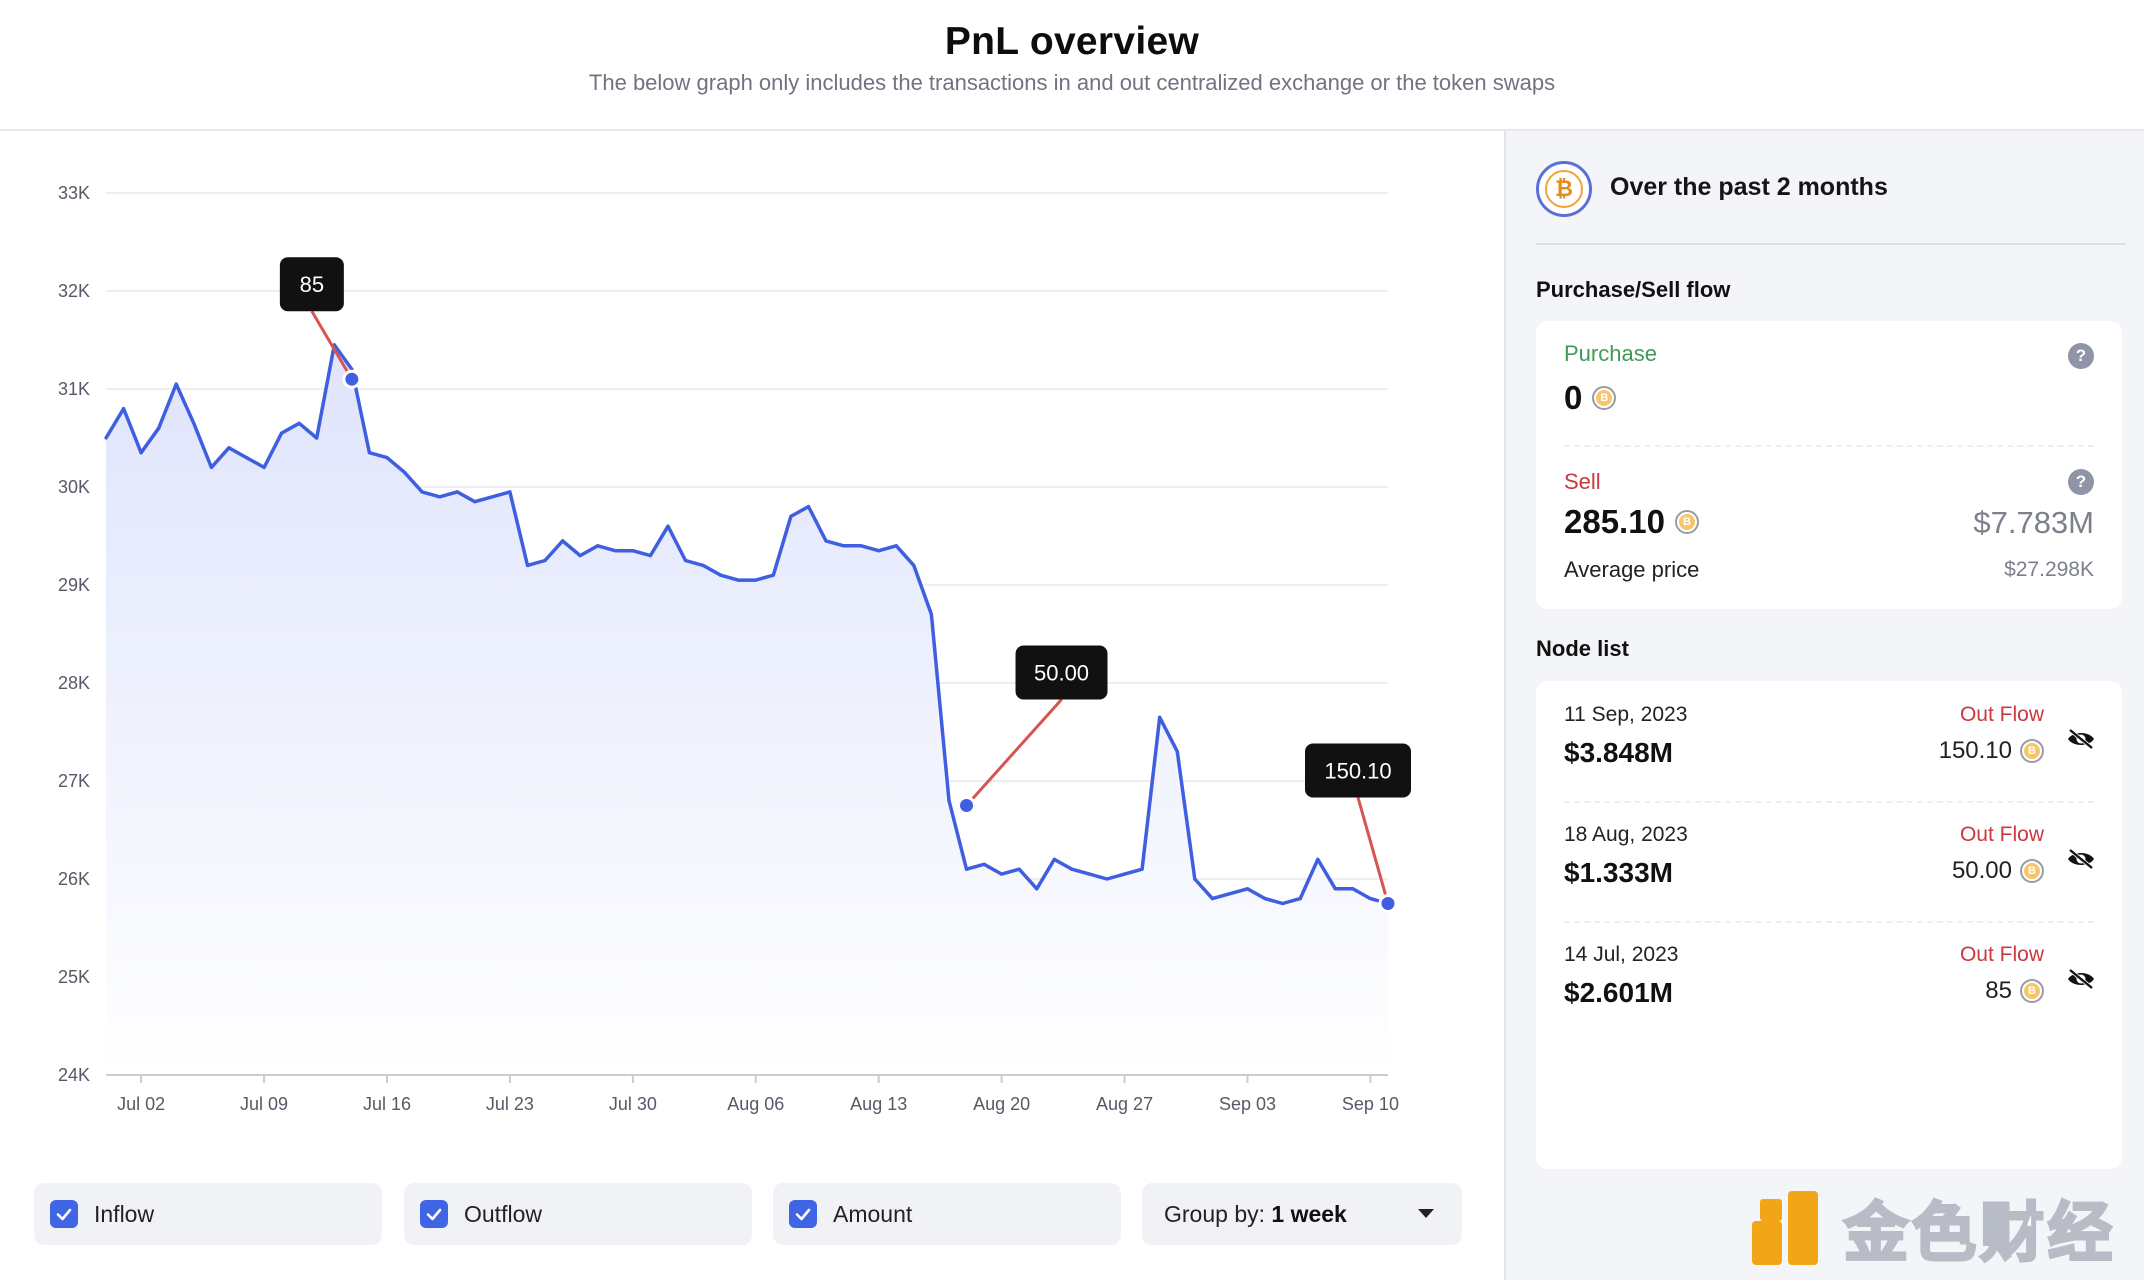 This screenshot has width=2144, height=1280. What do you see at coordinates (264, 1104) in the screenshot?
I see `x-tick-label: Jul 09` at bounding box center [264, 1104].